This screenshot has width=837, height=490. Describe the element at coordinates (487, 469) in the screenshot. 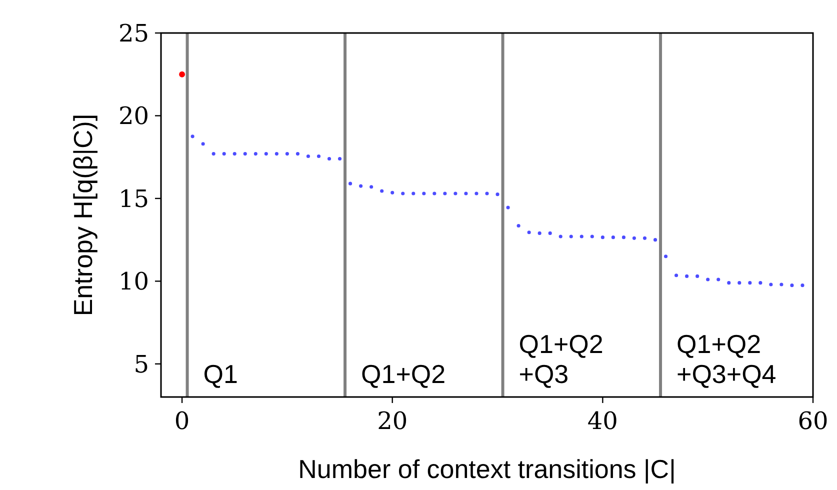

I see `x-axis-title: Number of context transitions |C|` at that location.